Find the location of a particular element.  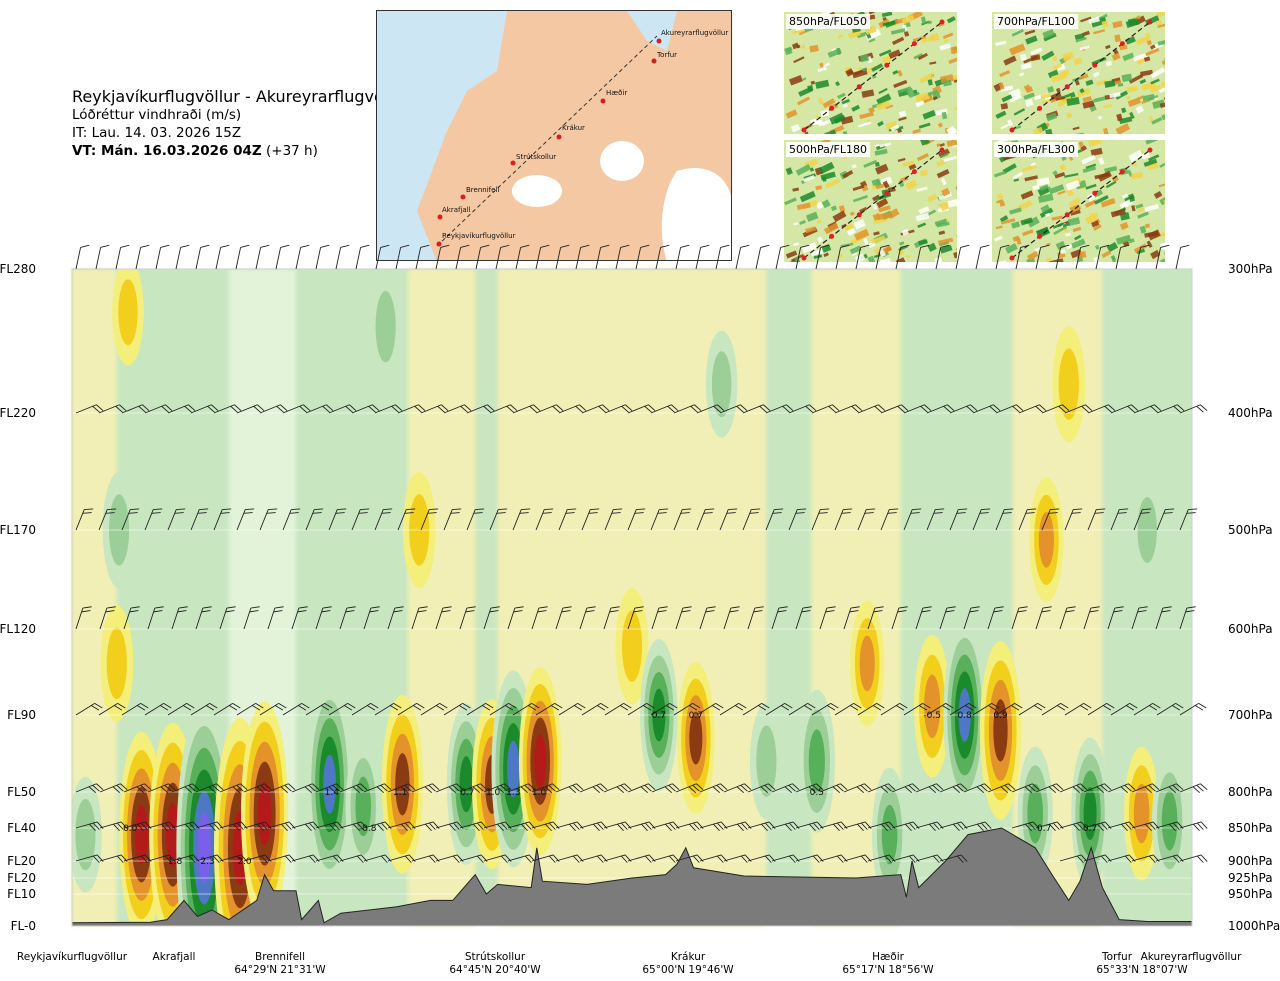

value-label: -0.8 is located at coordinates (368, 829).